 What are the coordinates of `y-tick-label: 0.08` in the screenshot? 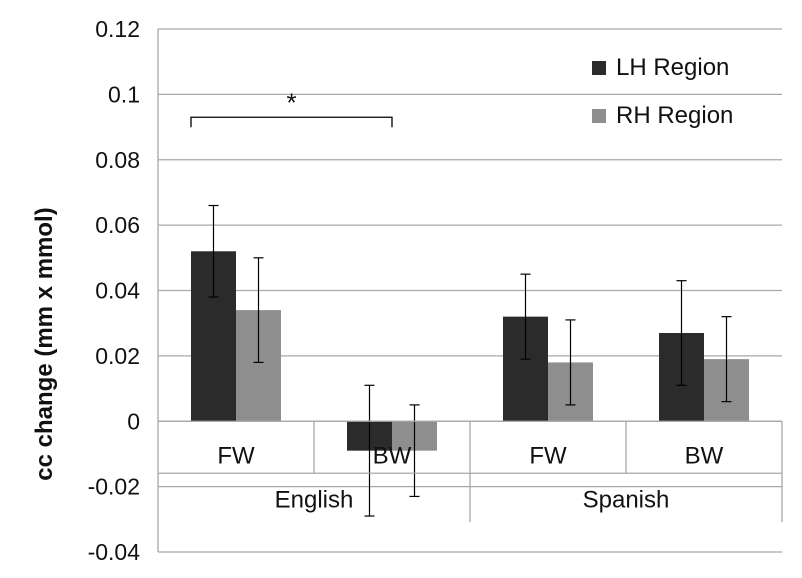 It's located at (117, 160).